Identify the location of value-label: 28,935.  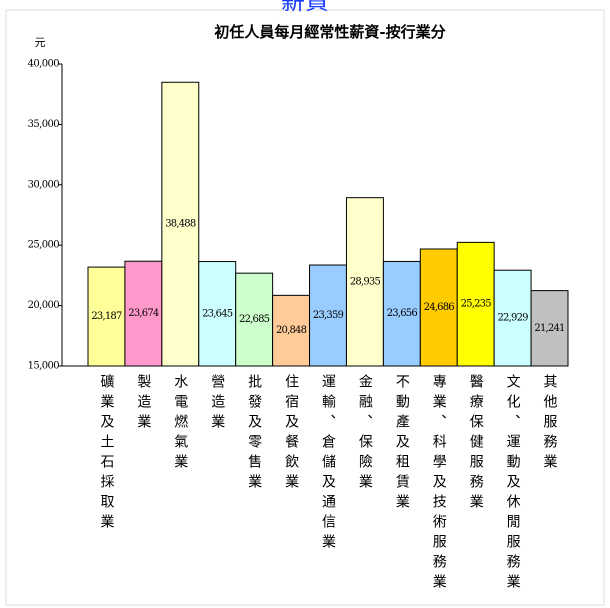
(365, 281).